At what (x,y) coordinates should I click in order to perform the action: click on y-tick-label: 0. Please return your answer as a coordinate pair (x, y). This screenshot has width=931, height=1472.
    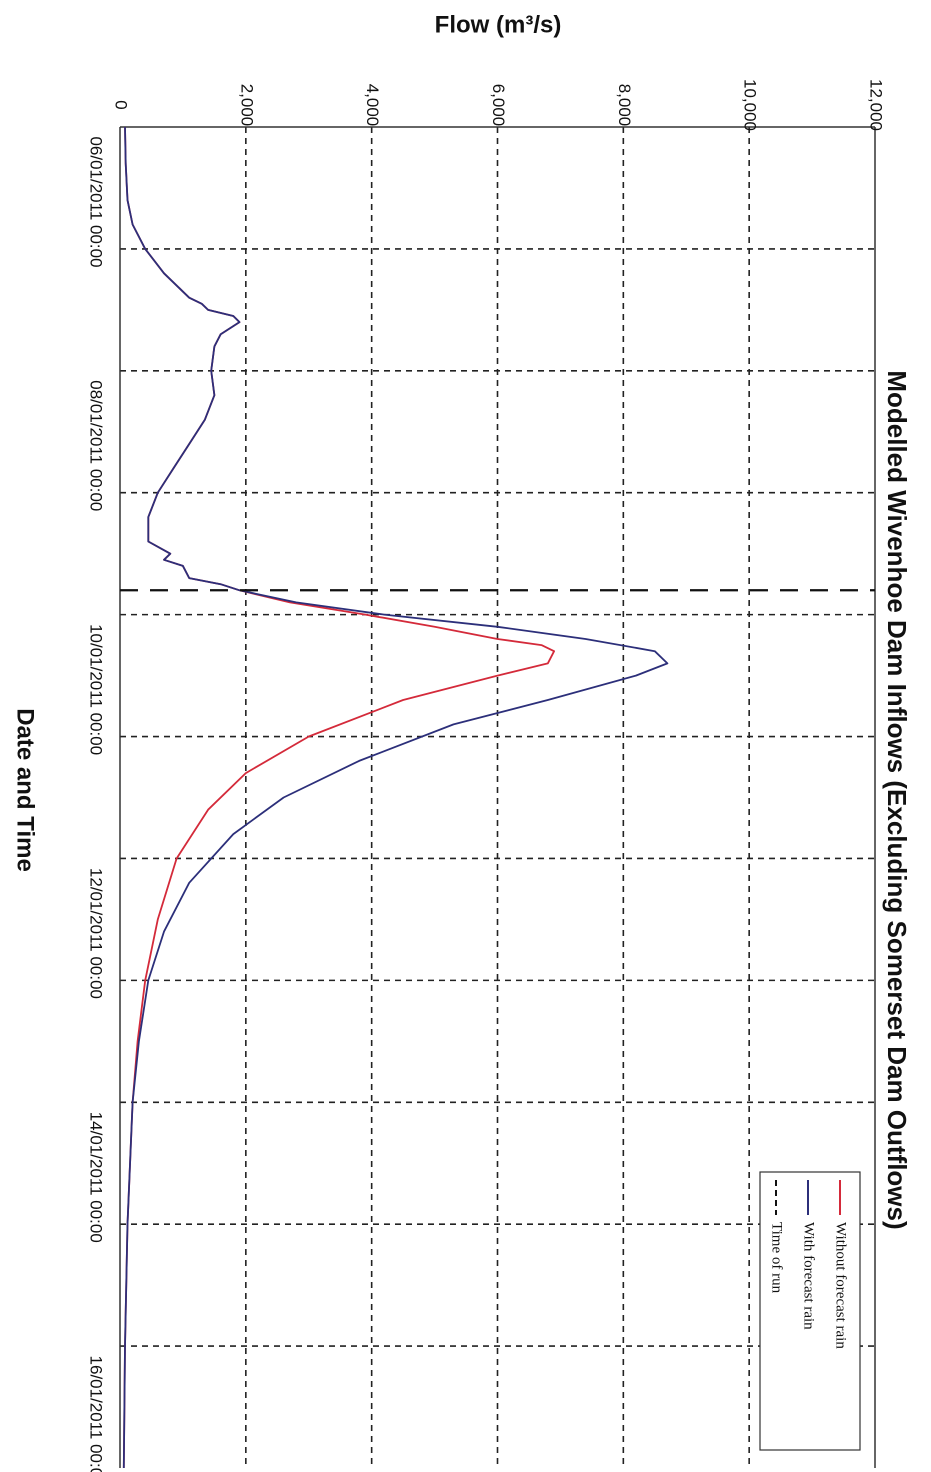
    Looking at the image, I should click on (121, 104).